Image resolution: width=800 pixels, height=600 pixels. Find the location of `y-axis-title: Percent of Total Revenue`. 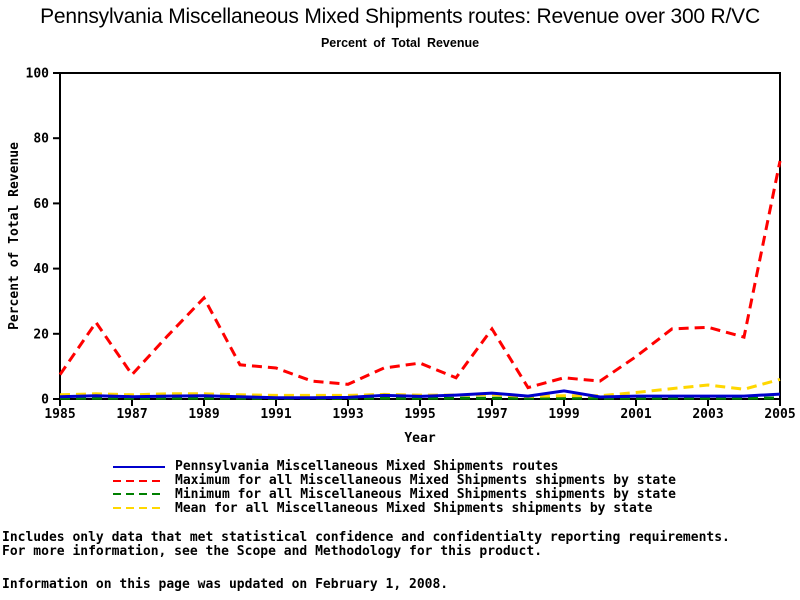

y-axis-title: Percent of Total Revenue is located at coordinates (14, 236).